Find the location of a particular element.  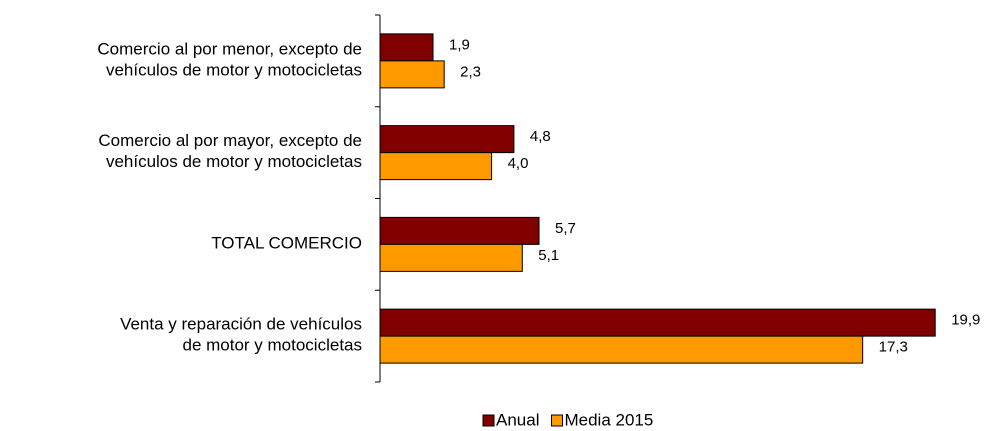

value-label: 1,9 is located at coordinates (459, 44).